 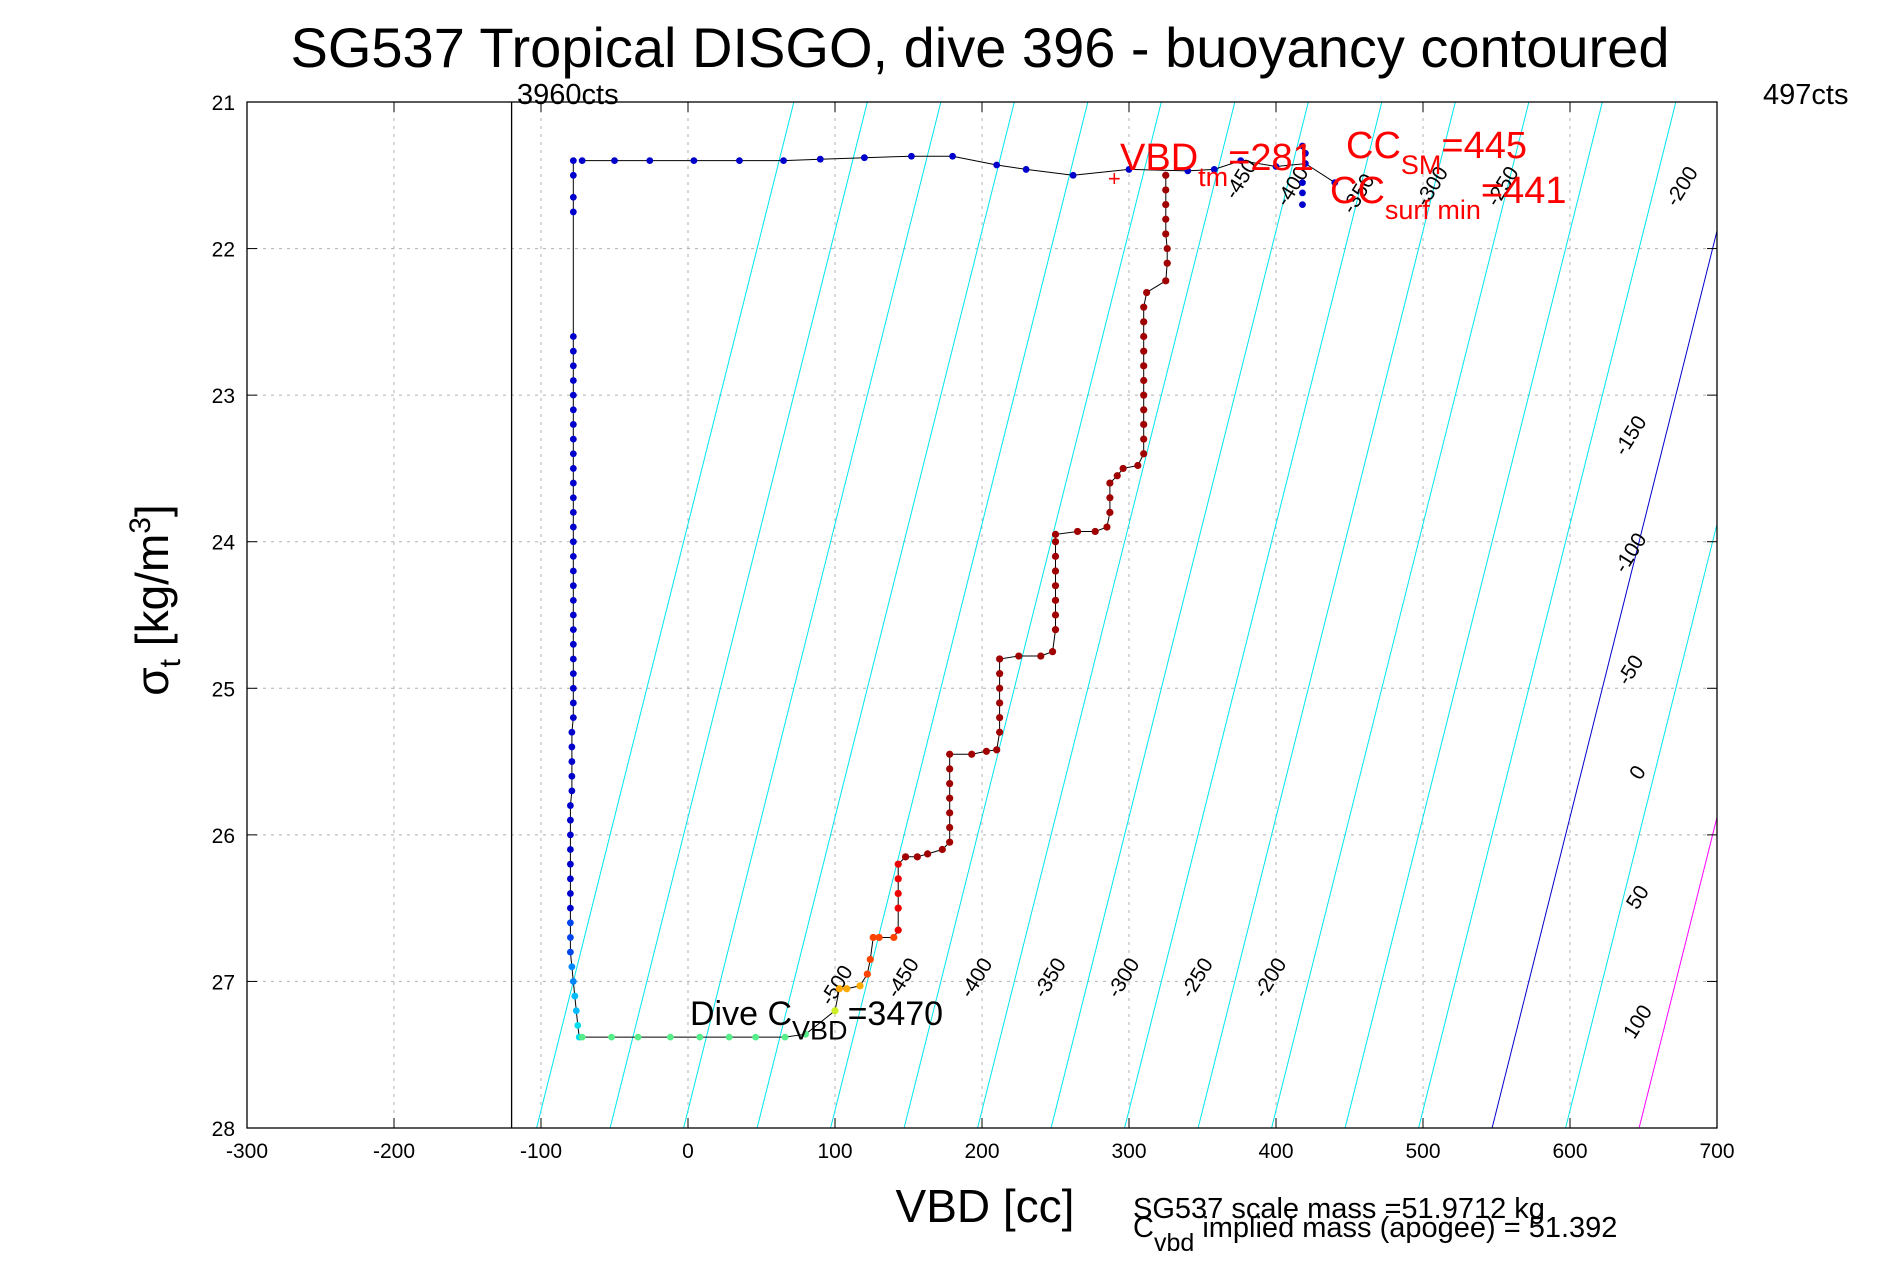 What do you see at coordinates (170, 662) in the screenshot?
I see `y-label-sub: t` at bounding box center [170, 662].